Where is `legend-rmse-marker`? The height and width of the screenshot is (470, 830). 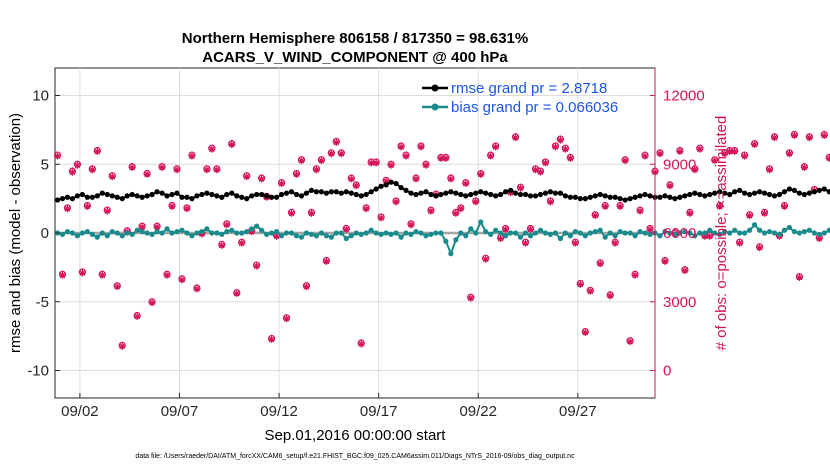 legend-rmse-marker is located at coordinates (435, 88).